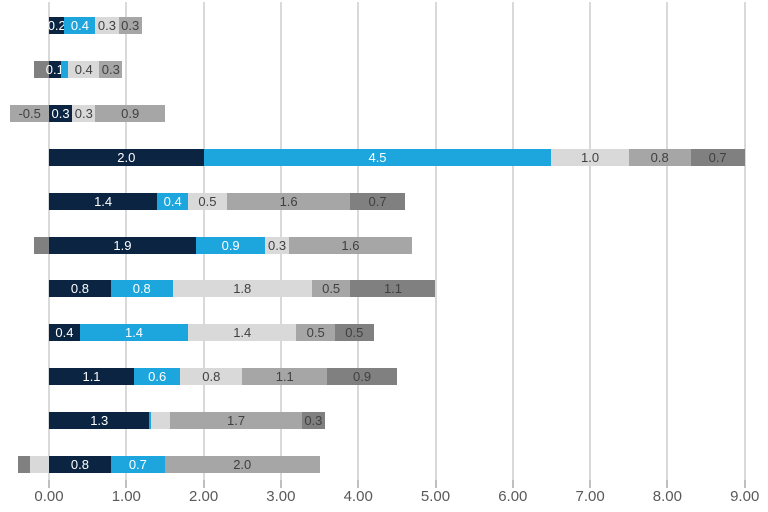  I want to click on x-axis-tick-label: 8.00, so click(667, 496).